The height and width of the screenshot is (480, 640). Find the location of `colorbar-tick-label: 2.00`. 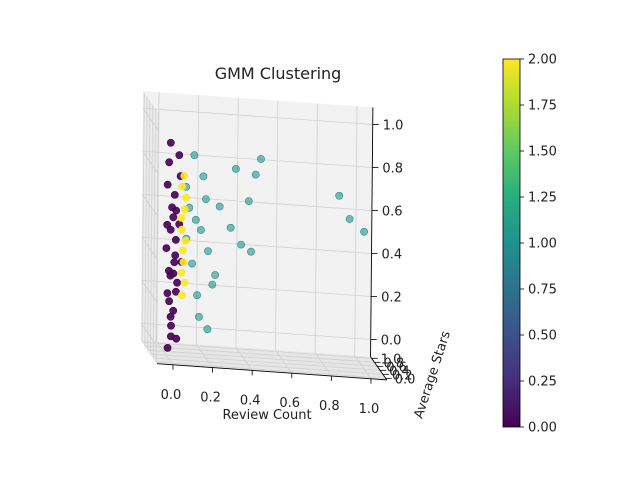

colorbar-tick-label: 2.00 is located at coordinates (542, 60).